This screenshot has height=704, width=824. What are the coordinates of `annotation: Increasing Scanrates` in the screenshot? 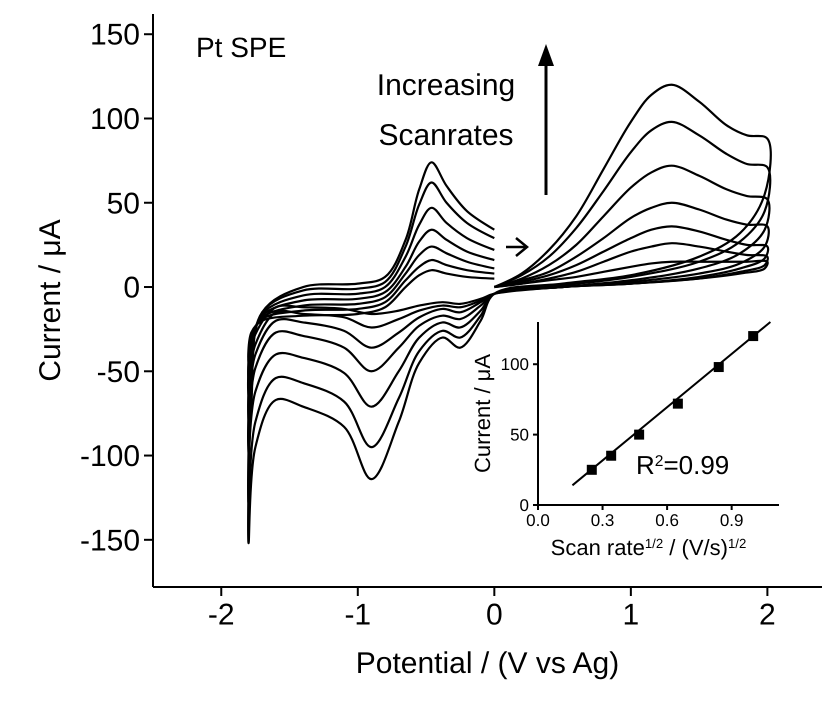 It's located at (446, 110).